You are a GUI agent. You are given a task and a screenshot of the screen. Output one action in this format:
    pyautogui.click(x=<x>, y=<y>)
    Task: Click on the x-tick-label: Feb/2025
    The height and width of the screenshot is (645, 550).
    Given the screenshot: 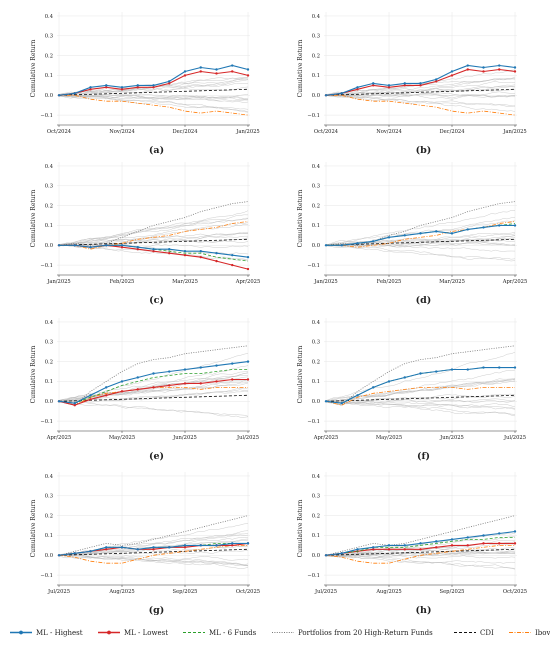 What is the action you would take?
    pyautogui.click(x=122, y=282)
    